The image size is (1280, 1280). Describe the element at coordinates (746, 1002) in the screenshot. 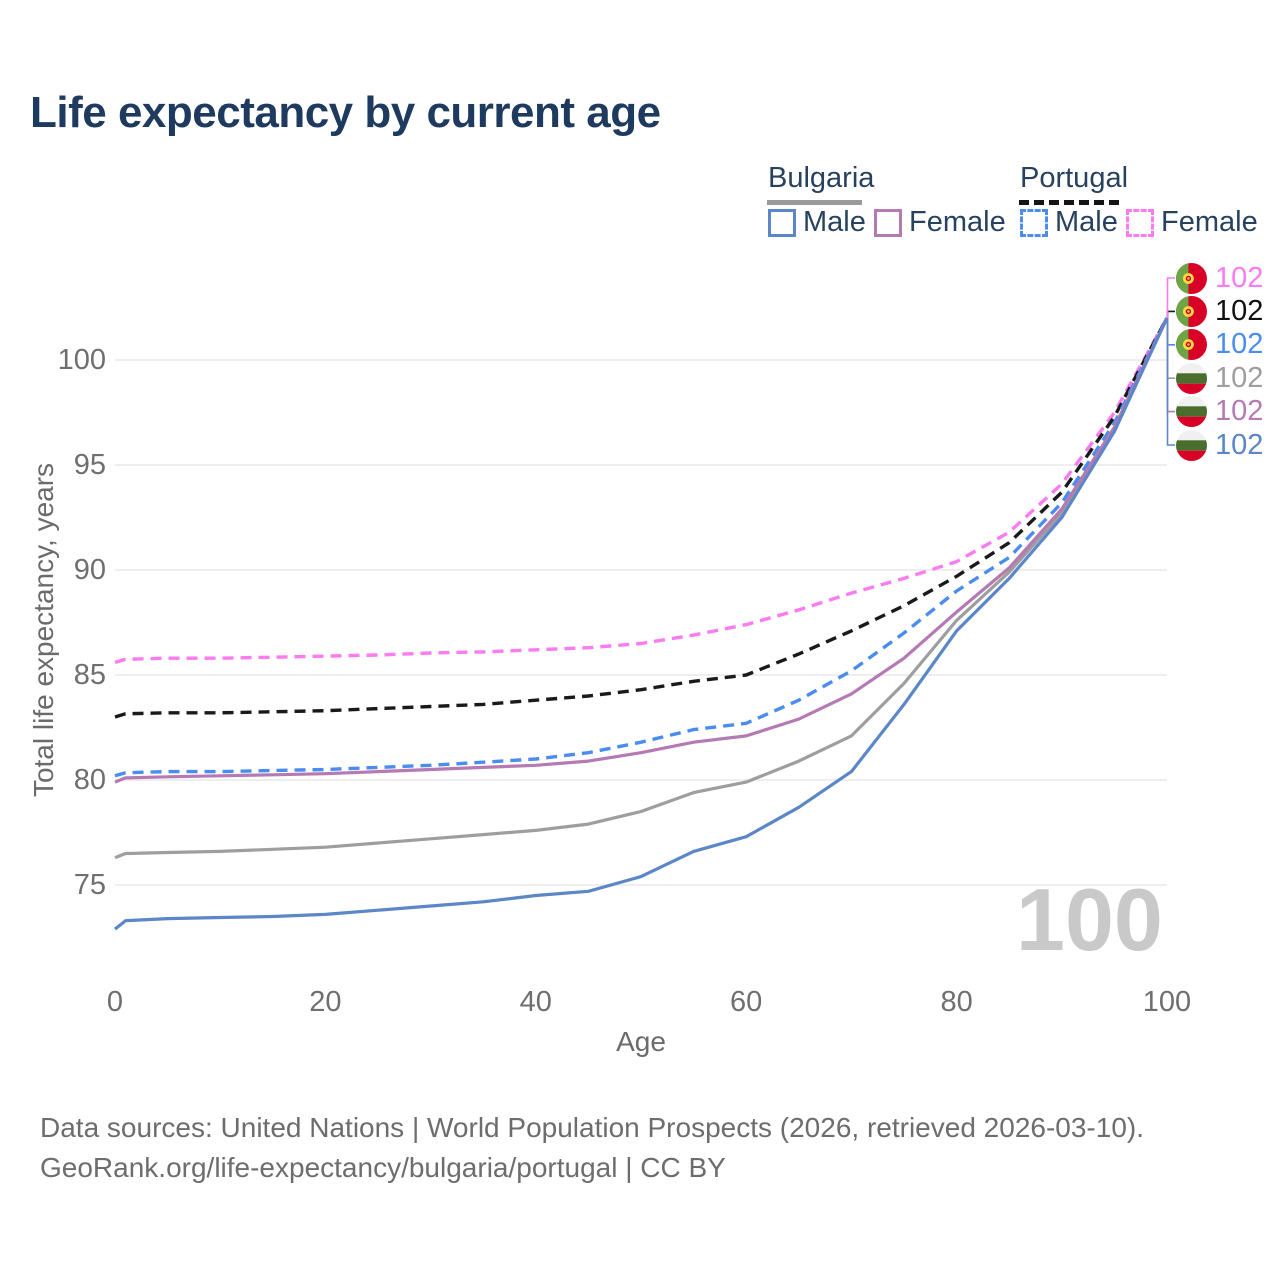

I see `x-tick-60: 60` at that location.